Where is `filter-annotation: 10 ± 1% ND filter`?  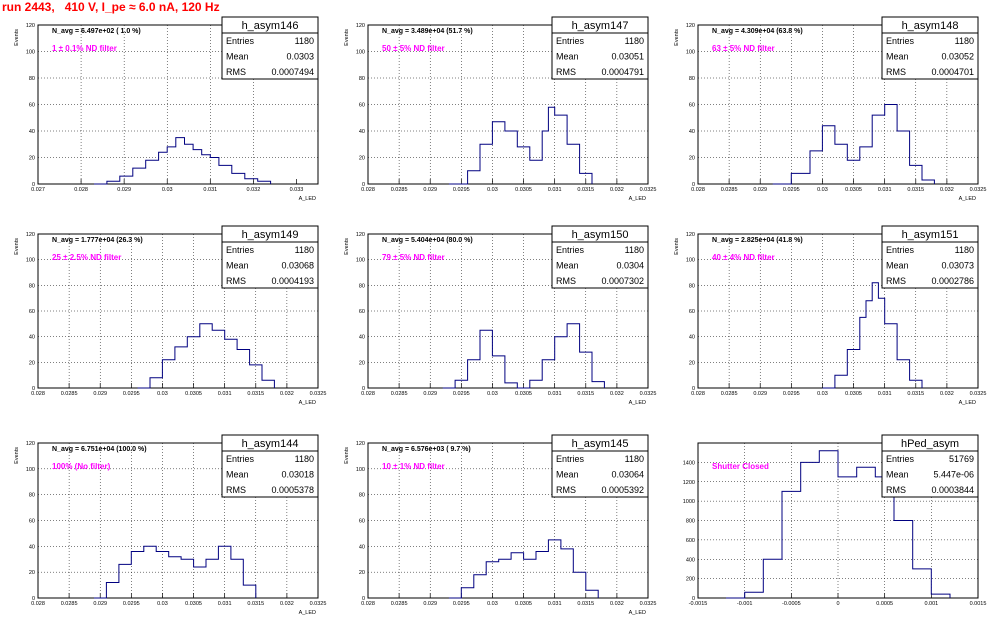
filter-annotation: 10 ± 1% ND filter is located at coordinates (413, 466).